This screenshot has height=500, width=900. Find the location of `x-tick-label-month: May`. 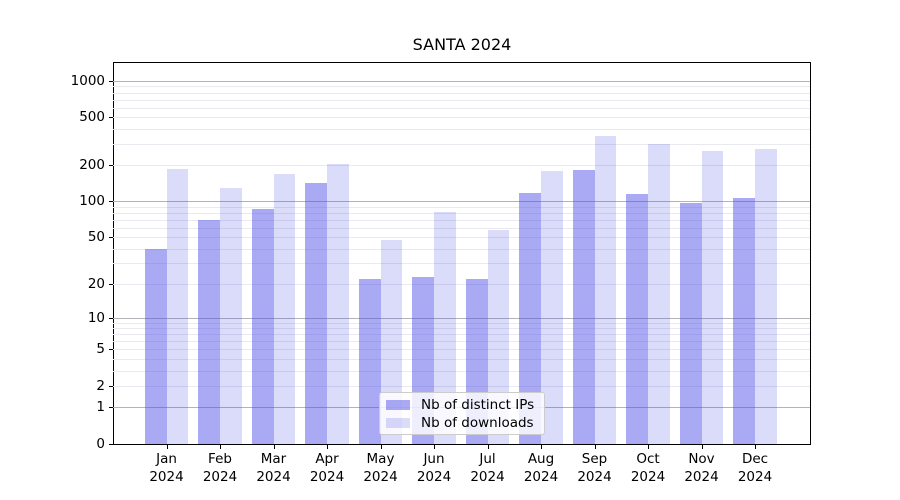

x-tick-label-month: May is located at coordinates (380, 459).